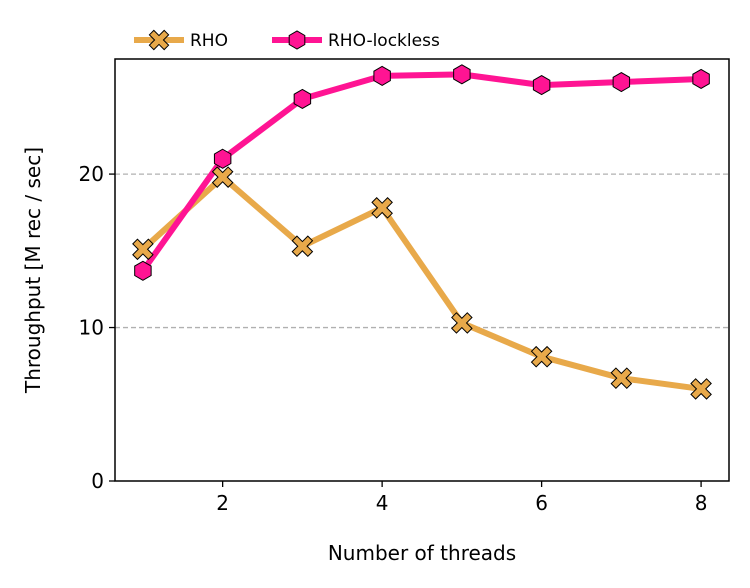  I want to click on x-axis-label: Number of threads, so click(422, 553).